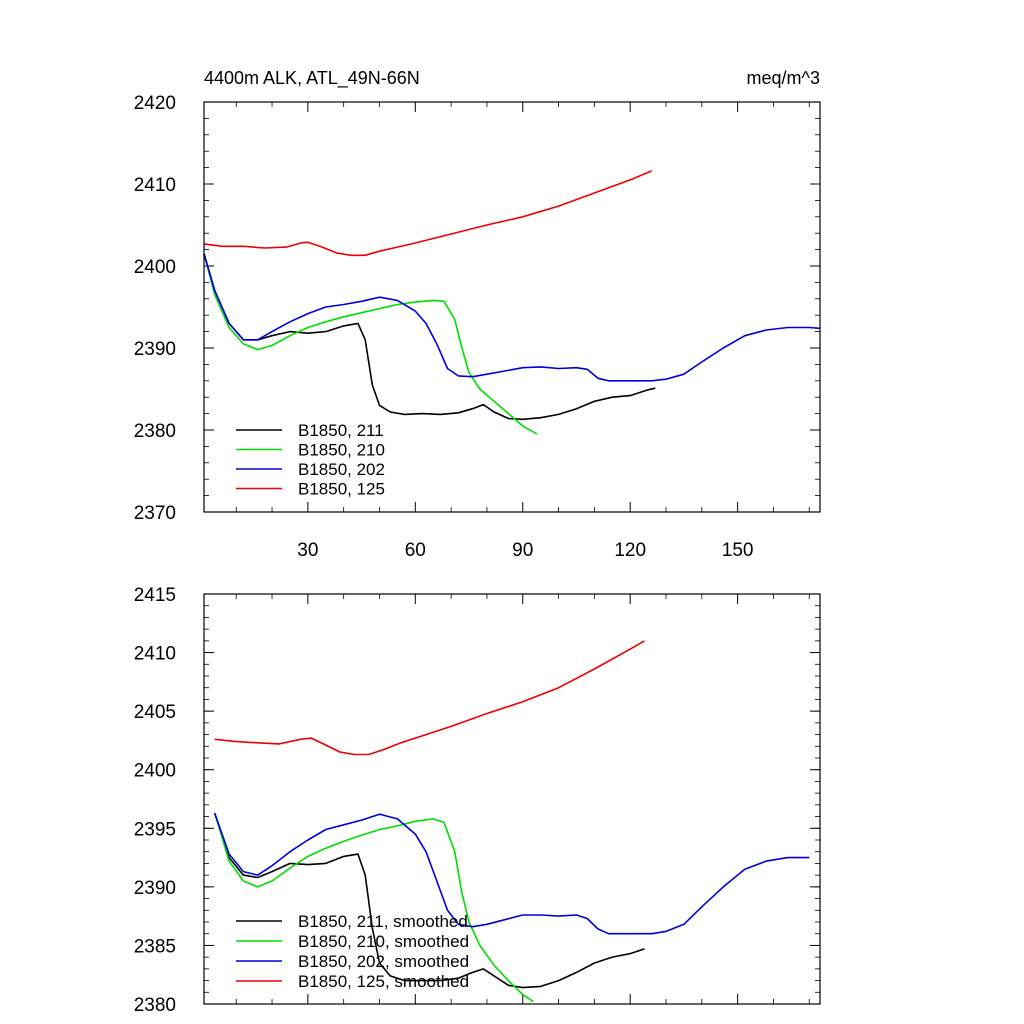  Describe the element at coordinates (341, 430) in the screenshot. I see `legend-label: B1850, 211` at that location.